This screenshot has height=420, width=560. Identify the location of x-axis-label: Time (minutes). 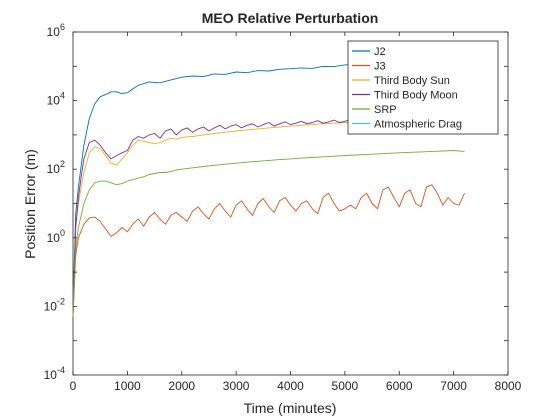
(290, 408).